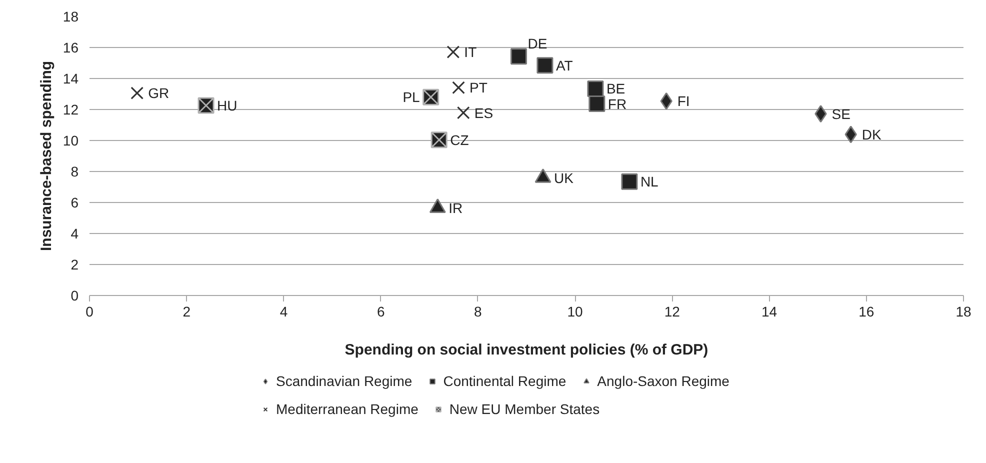 This screenshot has width=986, height=463. Describe the element at coordinates (74, 296) in the screenshot. I see `y-tick-label: 0` at that location.